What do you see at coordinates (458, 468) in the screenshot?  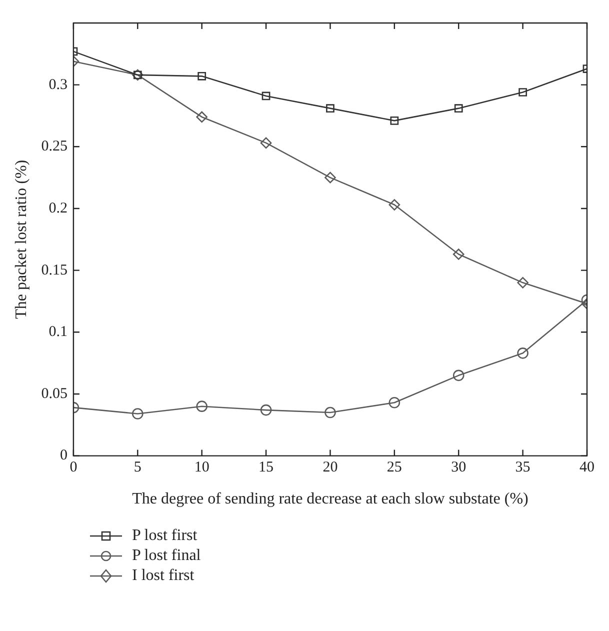 I see `x-tick-label: 30` at bounding box center [458, 468].